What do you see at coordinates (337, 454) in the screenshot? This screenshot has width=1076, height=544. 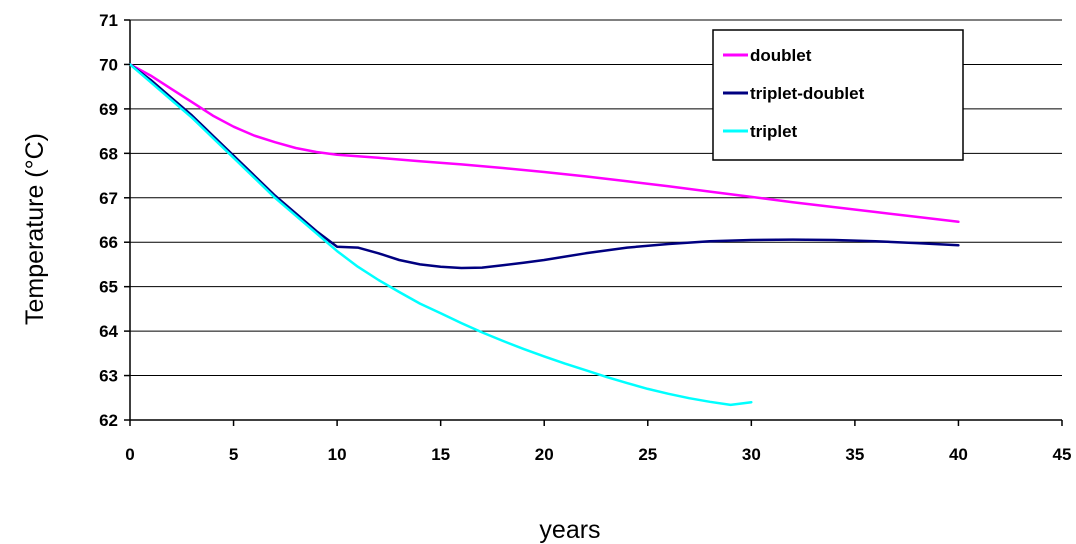 I see `x-tick-label: 10` at bounding box center [337, 454].